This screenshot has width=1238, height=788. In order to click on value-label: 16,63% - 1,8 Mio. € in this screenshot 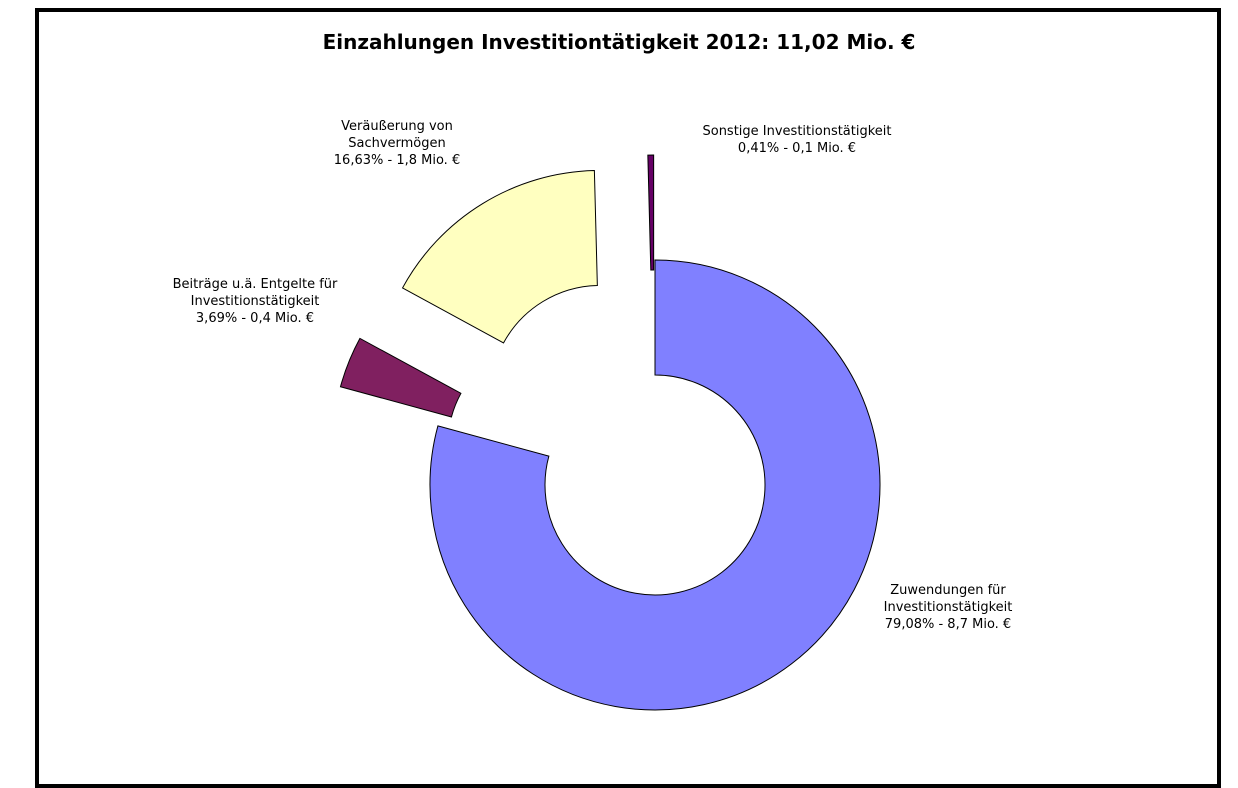, I will do `click(397, 160)`.